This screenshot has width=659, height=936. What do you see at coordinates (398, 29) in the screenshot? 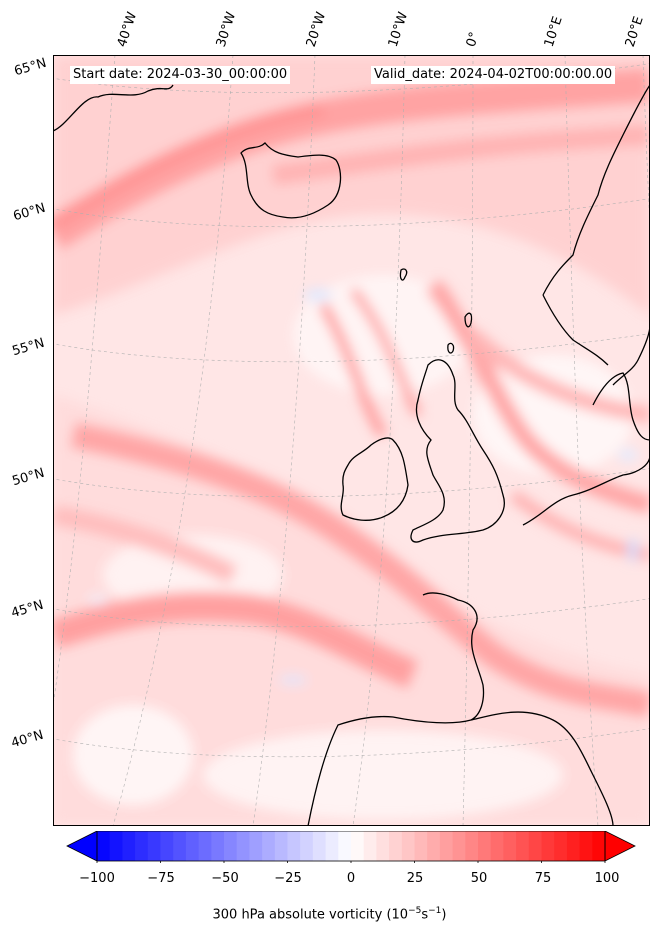
I see `longitude-label: 10°W` at bounding box center [398, 29].